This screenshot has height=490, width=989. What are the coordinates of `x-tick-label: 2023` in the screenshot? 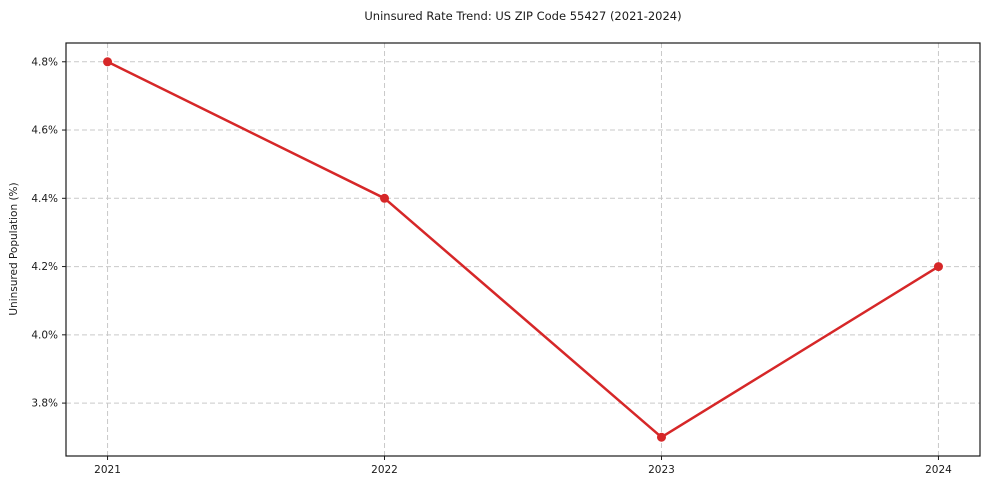 It's located at (661, 470).